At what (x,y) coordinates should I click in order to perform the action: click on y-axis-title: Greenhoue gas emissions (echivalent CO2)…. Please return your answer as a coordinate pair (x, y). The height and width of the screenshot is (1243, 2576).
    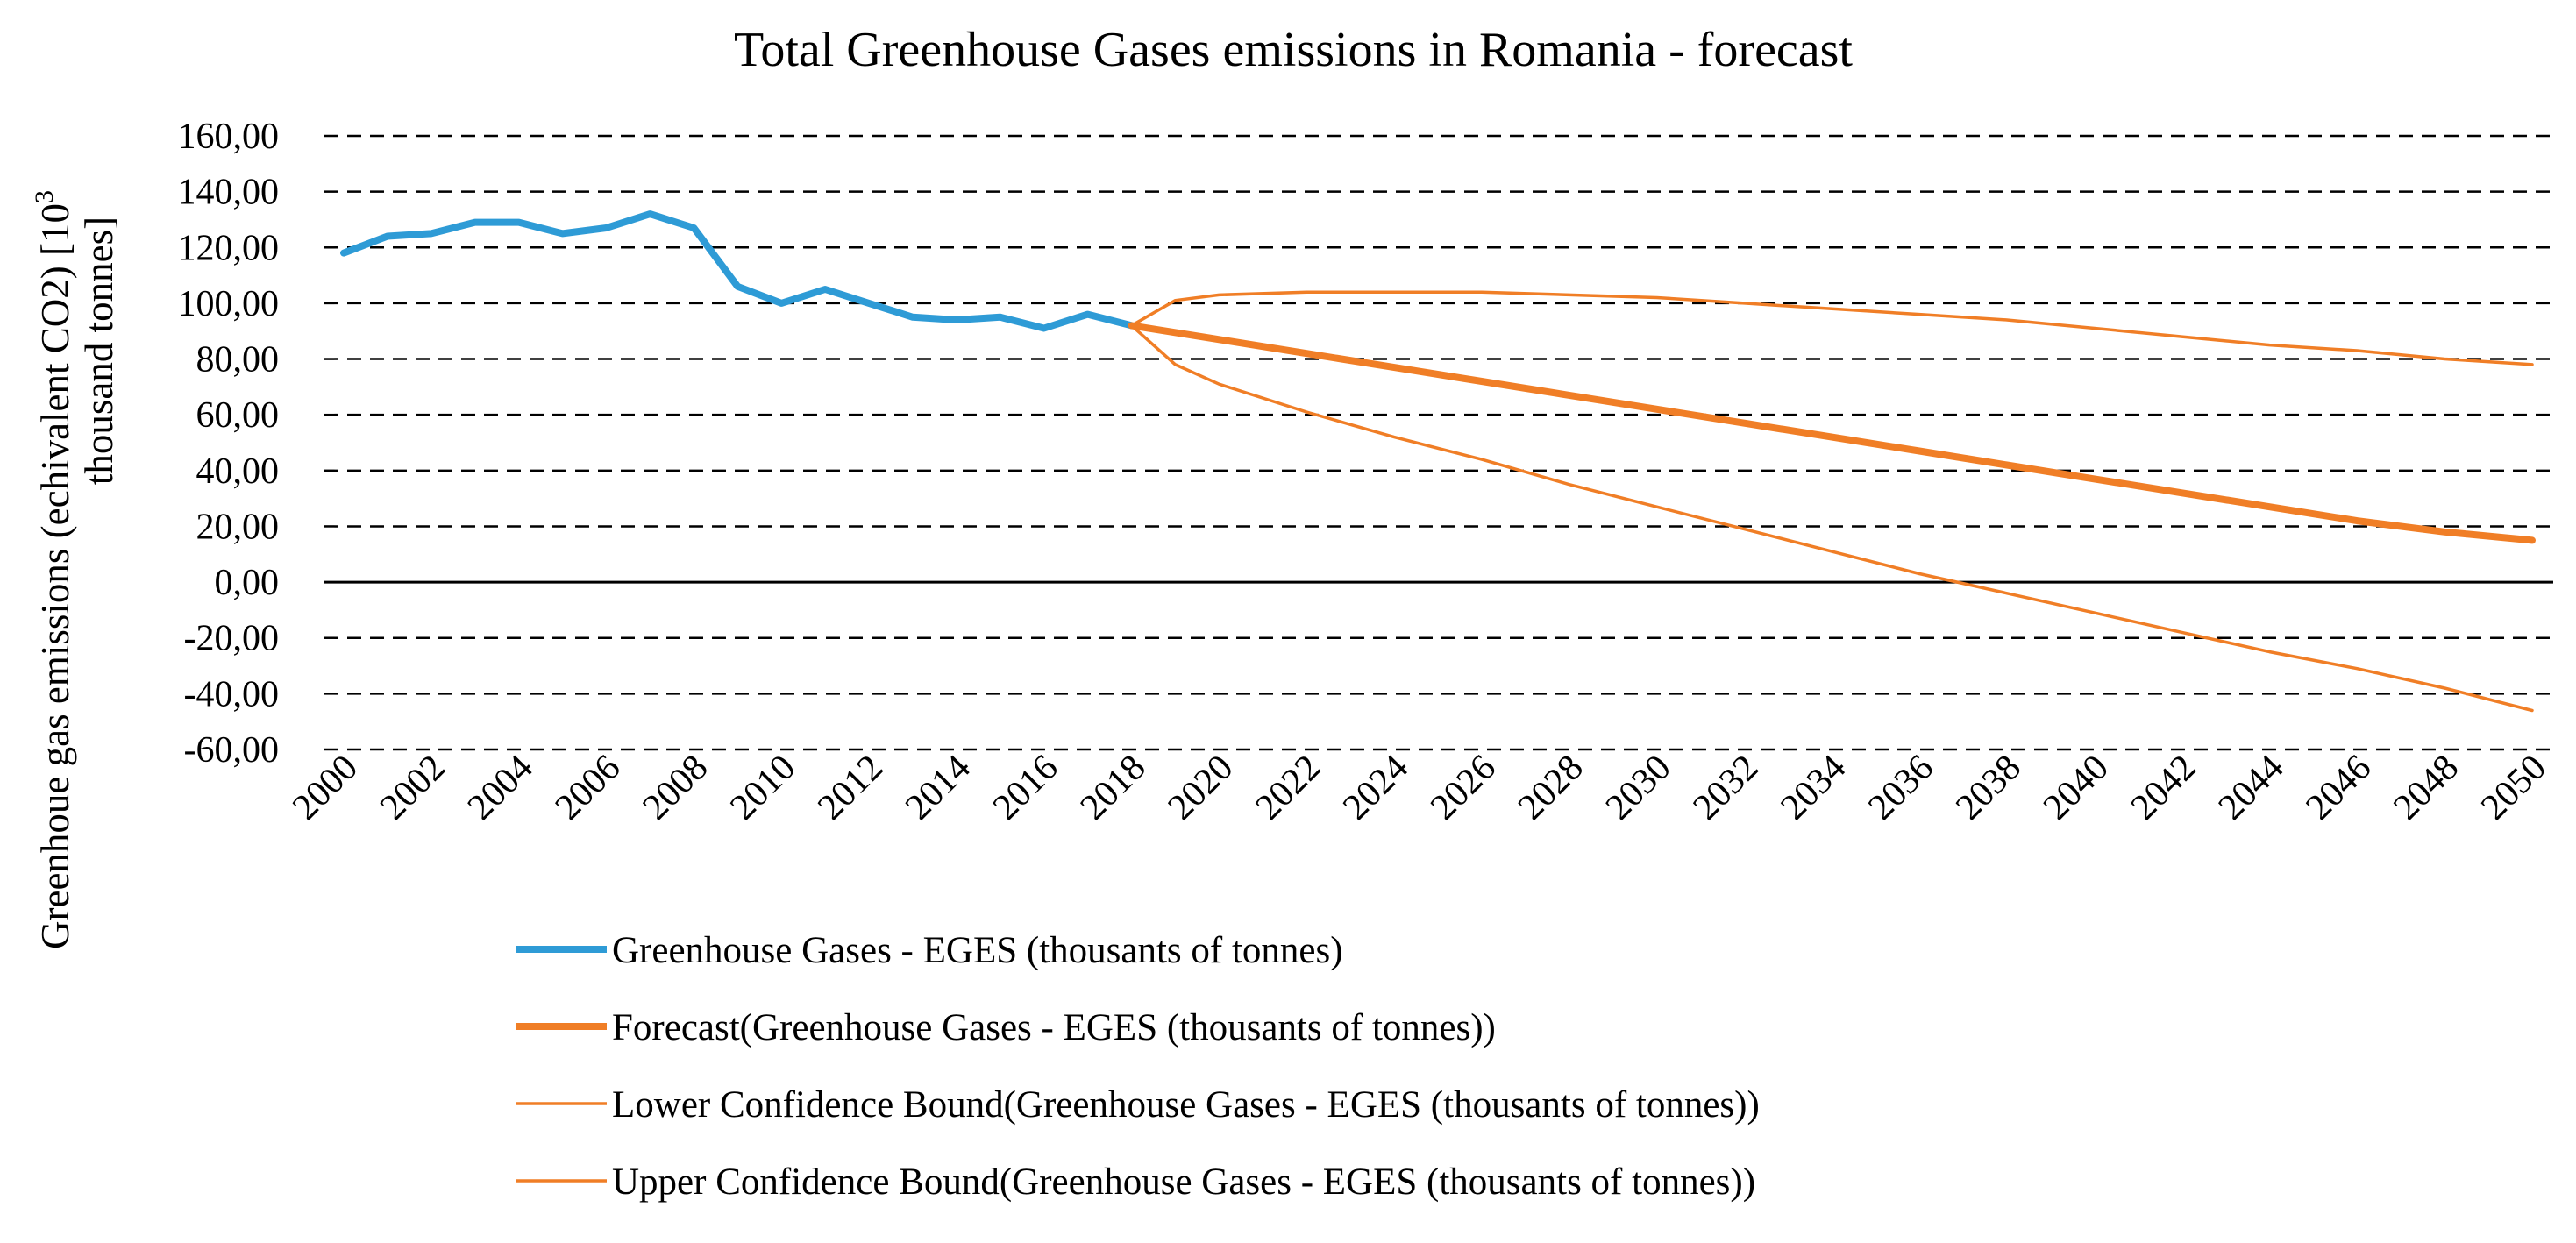
    Looking at the image, I should click on (53, 569).